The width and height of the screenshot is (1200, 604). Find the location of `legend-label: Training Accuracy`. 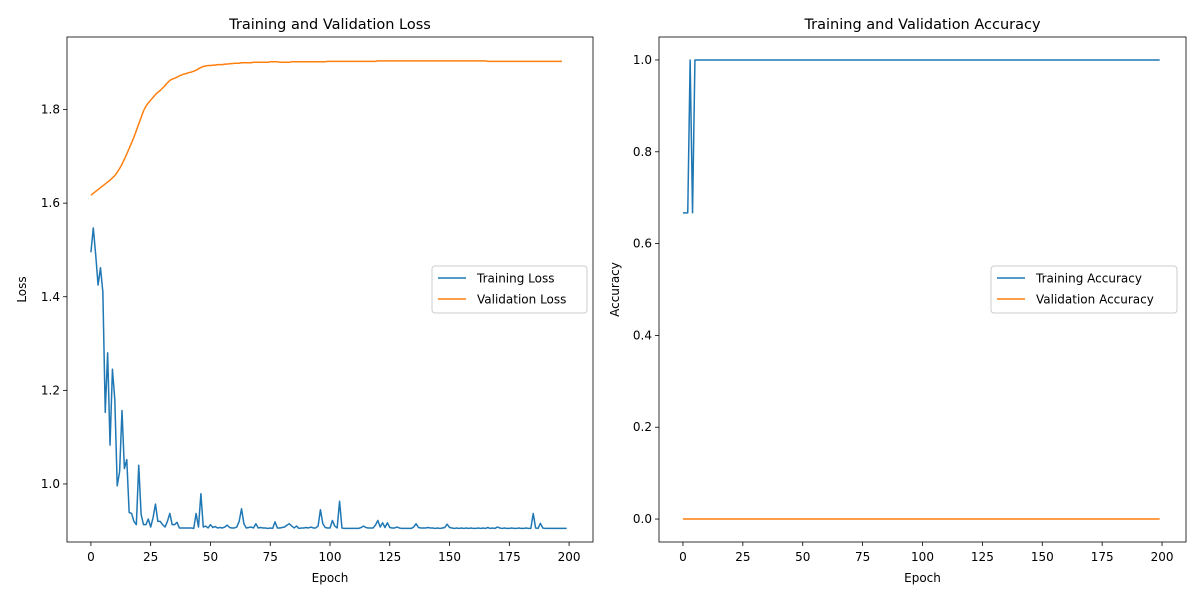

legend-label: Training Accuracy is located at coordinates (1088, 279).